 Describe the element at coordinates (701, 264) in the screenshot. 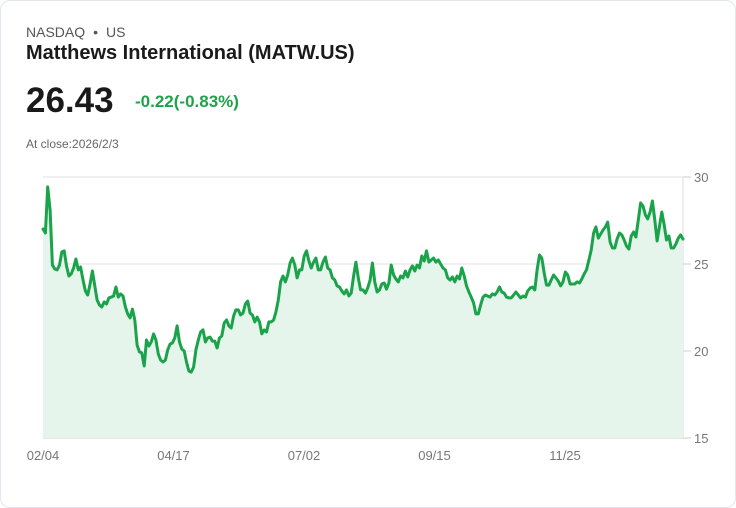

I see `y-tick-label: 25` at that location.